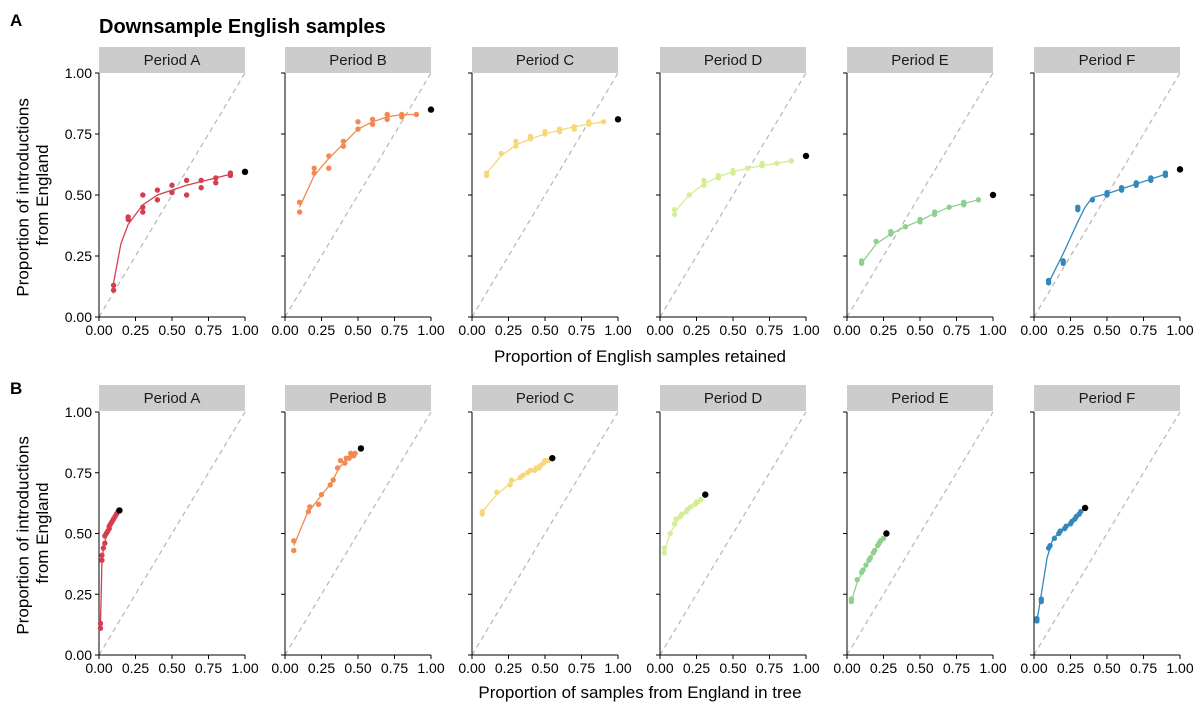  I want to click on row-a-panel-2-x-tick-label: 1.00, so click(430, 330).